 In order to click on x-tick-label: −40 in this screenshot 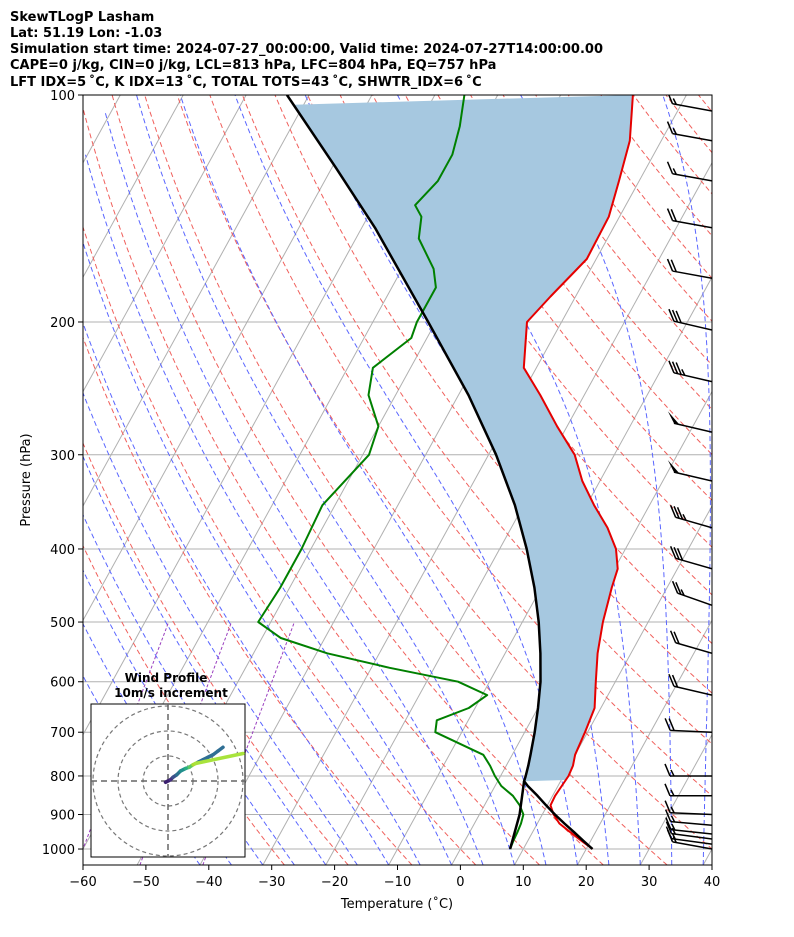, I will do `click(208, 882)`.